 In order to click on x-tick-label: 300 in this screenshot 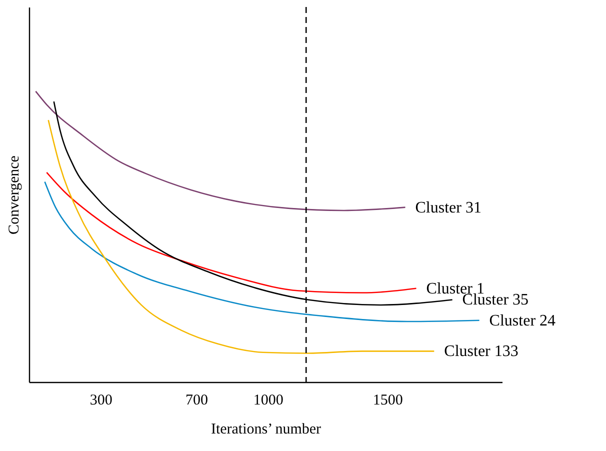, I will do `click(101, 400)`.